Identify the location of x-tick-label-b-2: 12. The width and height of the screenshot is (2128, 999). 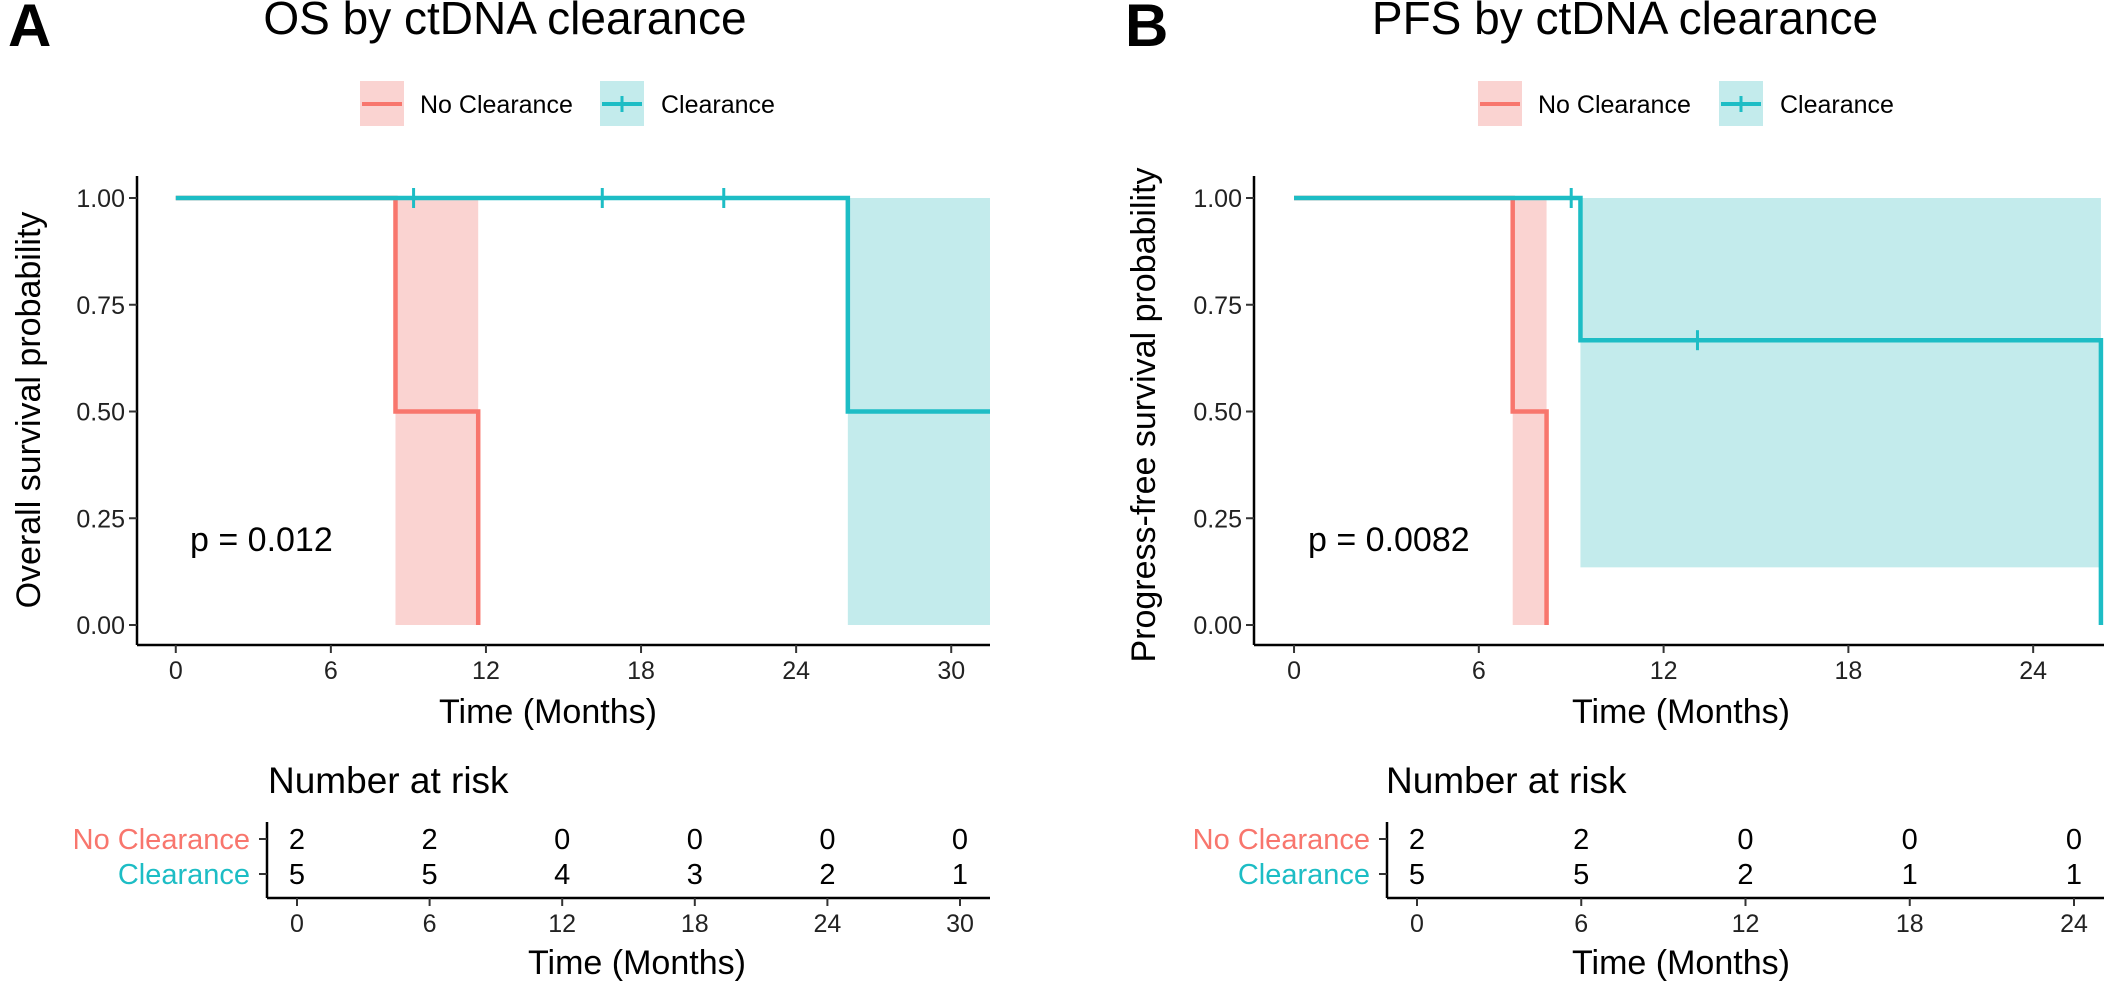
(1664, 671).